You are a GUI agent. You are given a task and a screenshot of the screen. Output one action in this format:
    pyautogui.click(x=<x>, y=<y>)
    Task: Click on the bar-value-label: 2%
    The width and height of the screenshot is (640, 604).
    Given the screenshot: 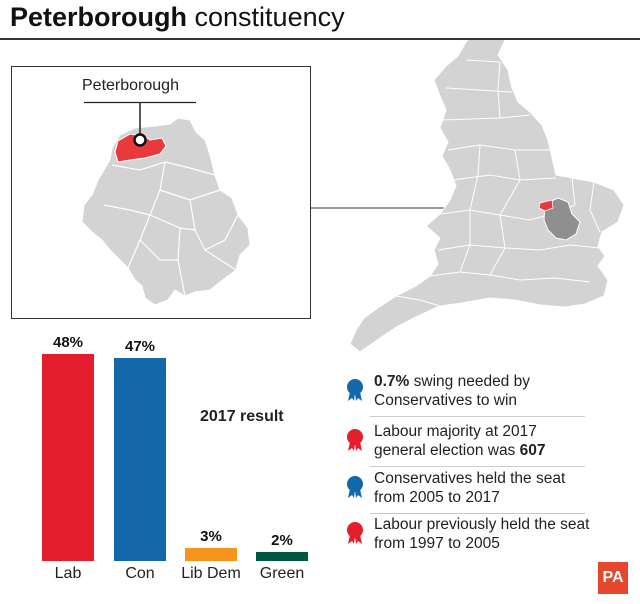 What is the action you would take?
    pyautogui.click(x=282, y=541)
    